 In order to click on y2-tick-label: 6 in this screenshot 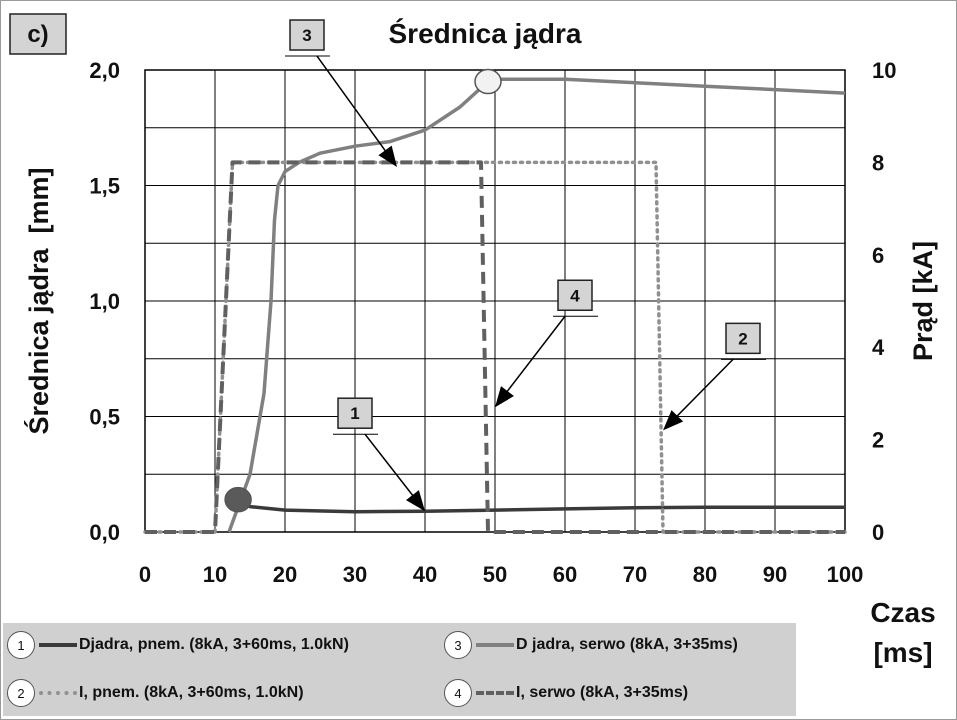, I will do `click(878, 255)`.